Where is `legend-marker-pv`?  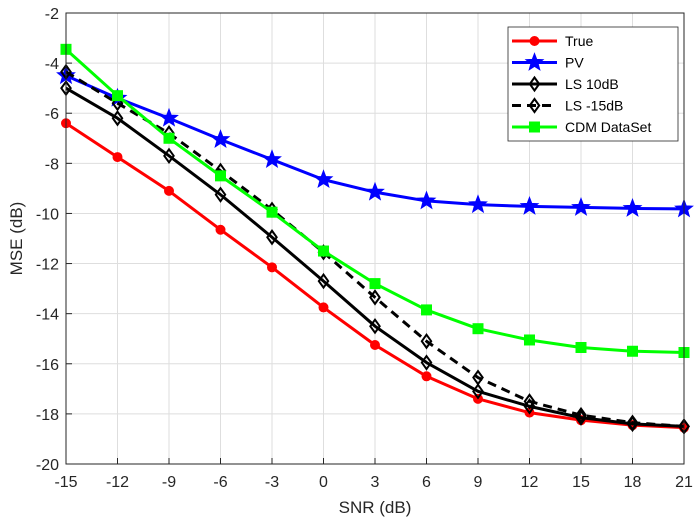 legend-marker-pv is located at coordinates (534, 61).